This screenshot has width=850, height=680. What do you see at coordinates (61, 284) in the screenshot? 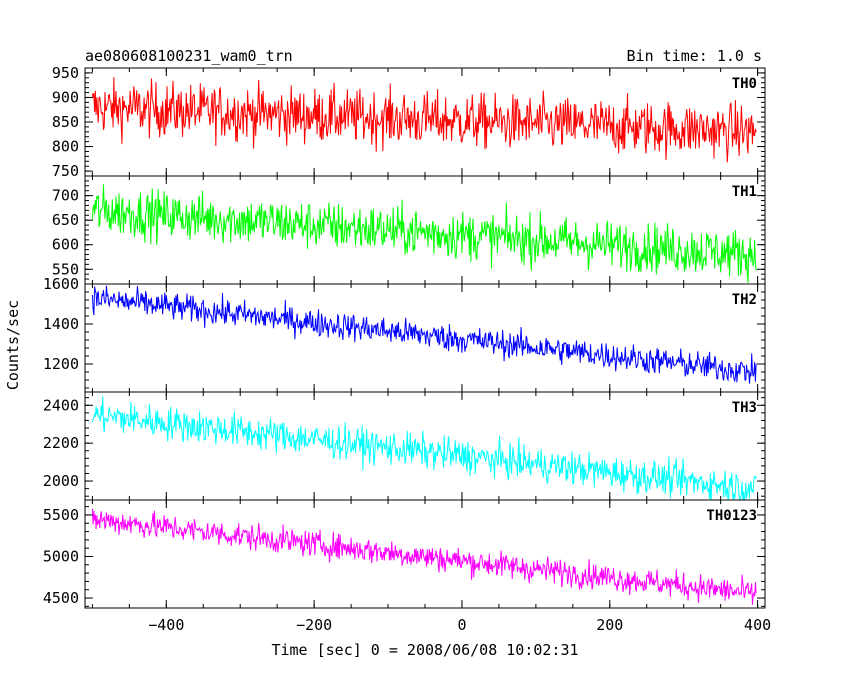
I see `y-tick-label: 1600` at bounding box center [61, 284].